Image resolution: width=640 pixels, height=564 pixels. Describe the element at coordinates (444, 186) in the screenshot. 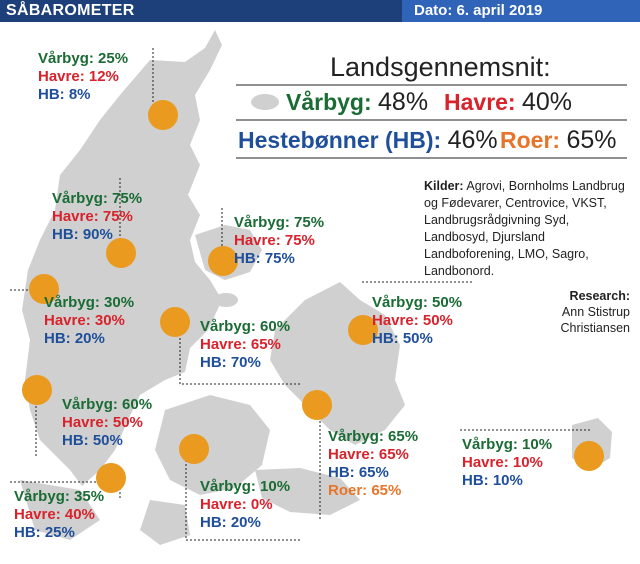

I see `sources-label: Kilder:` at that location.